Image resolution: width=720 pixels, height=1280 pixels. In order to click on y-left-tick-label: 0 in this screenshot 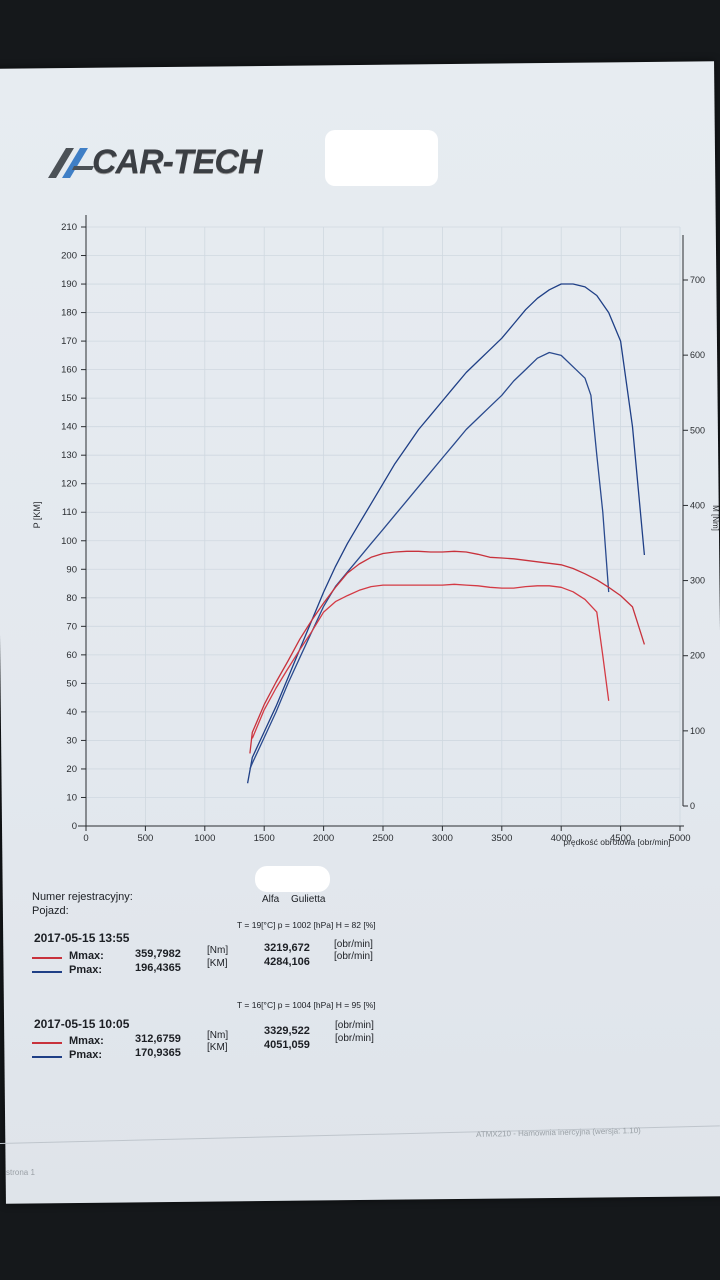, I will do `click(74, 826)`.